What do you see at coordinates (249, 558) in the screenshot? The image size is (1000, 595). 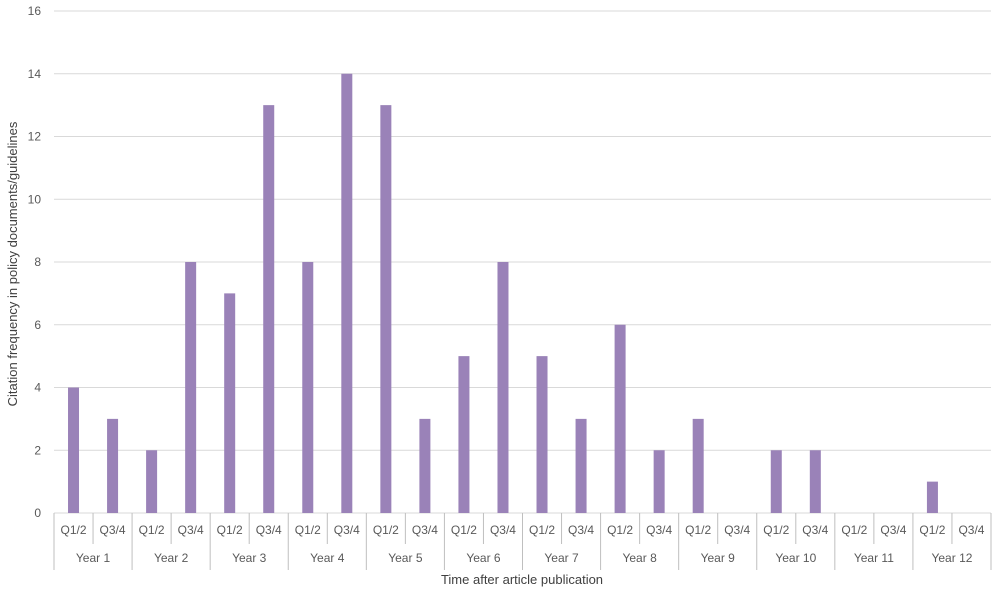 I see `x-group-label: Year 3` at bounding box center [249, 558].